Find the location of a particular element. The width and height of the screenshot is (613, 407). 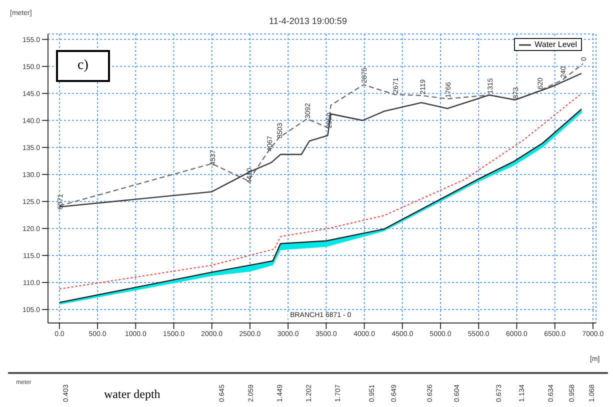

legend-label: Water Level is located at coordinates (555, 44).